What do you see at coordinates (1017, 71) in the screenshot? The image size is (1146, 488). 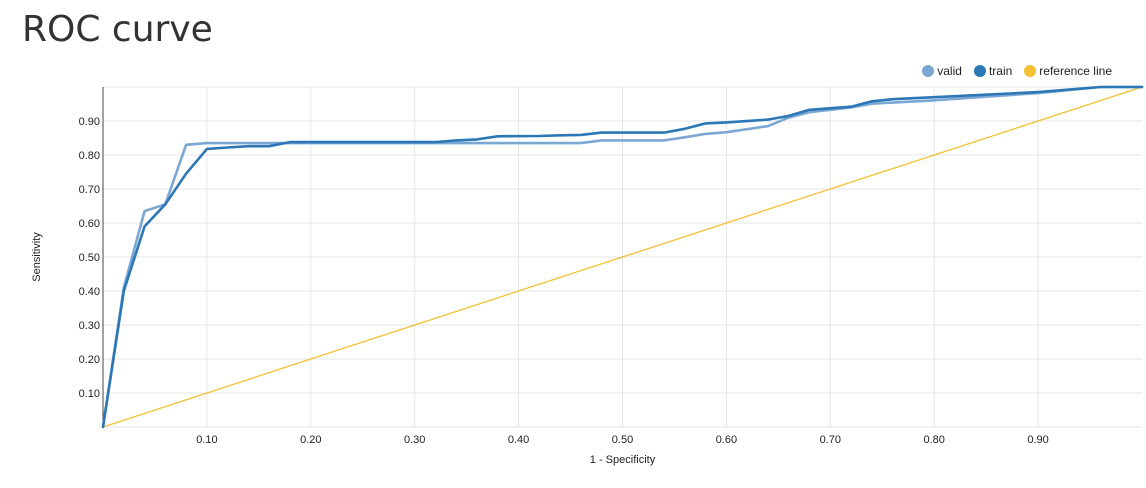 I see `chart-legend: valid train reference line` at bounding box center [1017, 71].